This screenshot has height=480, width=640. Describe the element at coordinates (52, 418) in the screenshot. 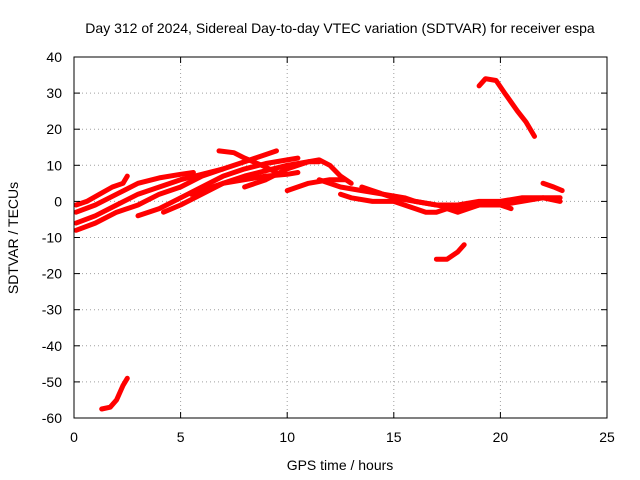

I see `y-tick-label: -60` at that location.